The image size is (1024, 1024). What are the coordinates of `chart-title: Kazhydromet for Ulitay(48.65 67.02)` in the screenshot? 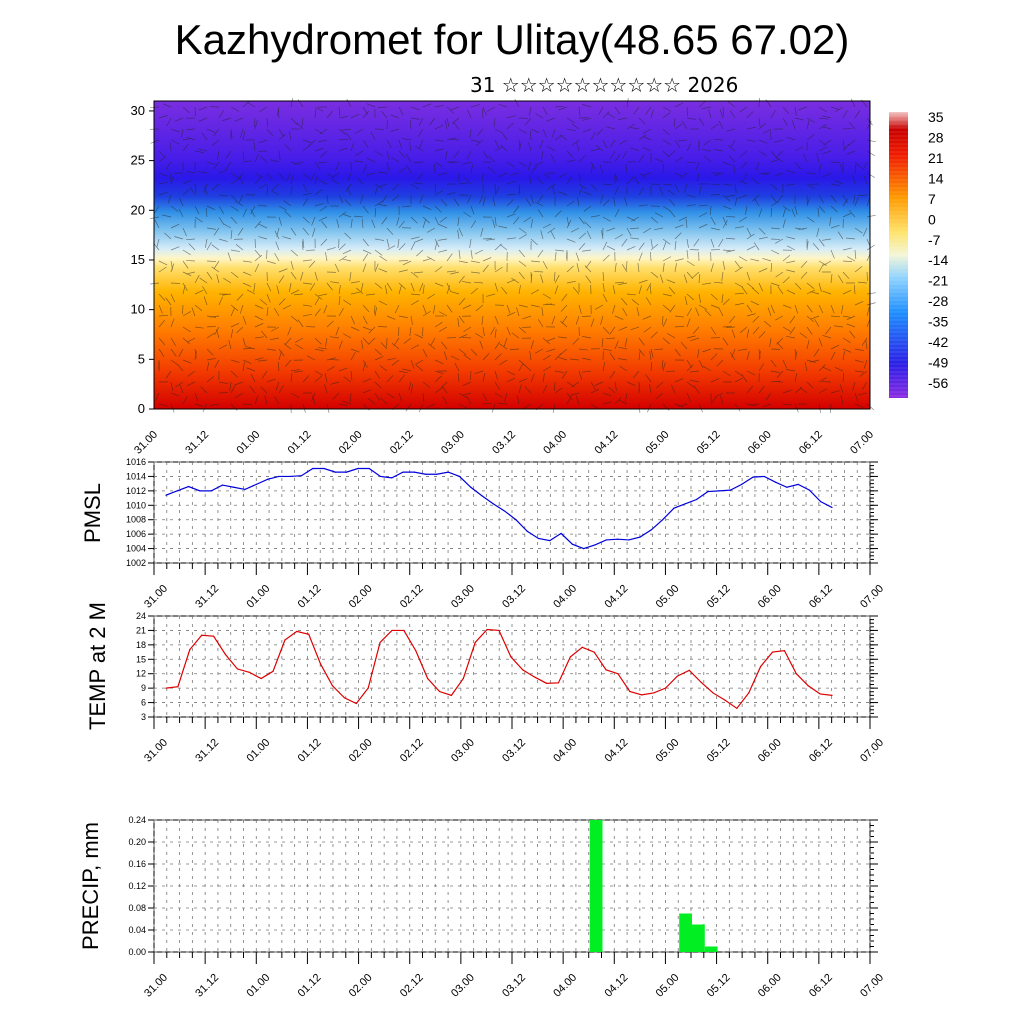 It's located at (512, 39).